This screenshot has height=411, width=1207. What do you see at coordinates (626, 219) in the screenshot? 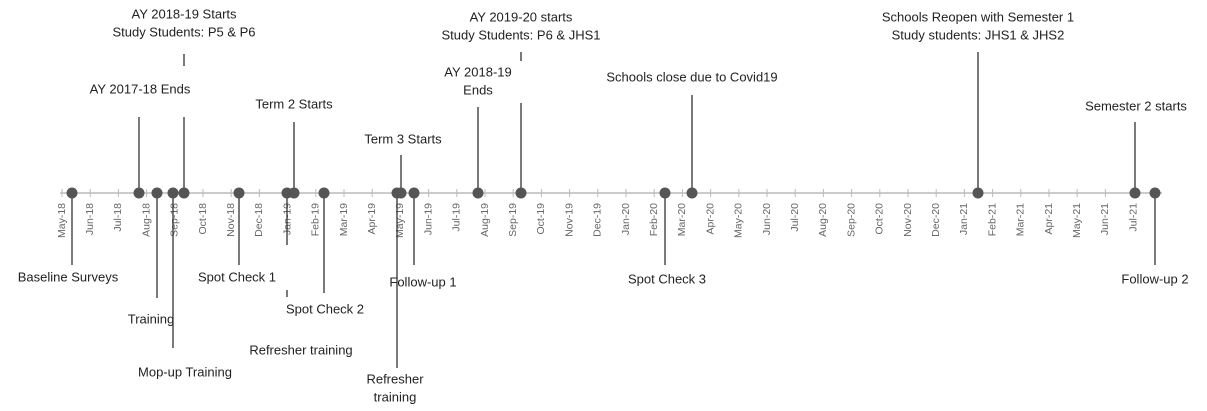
I see `month-label: Jan-20` at bounding box center [626, 219].